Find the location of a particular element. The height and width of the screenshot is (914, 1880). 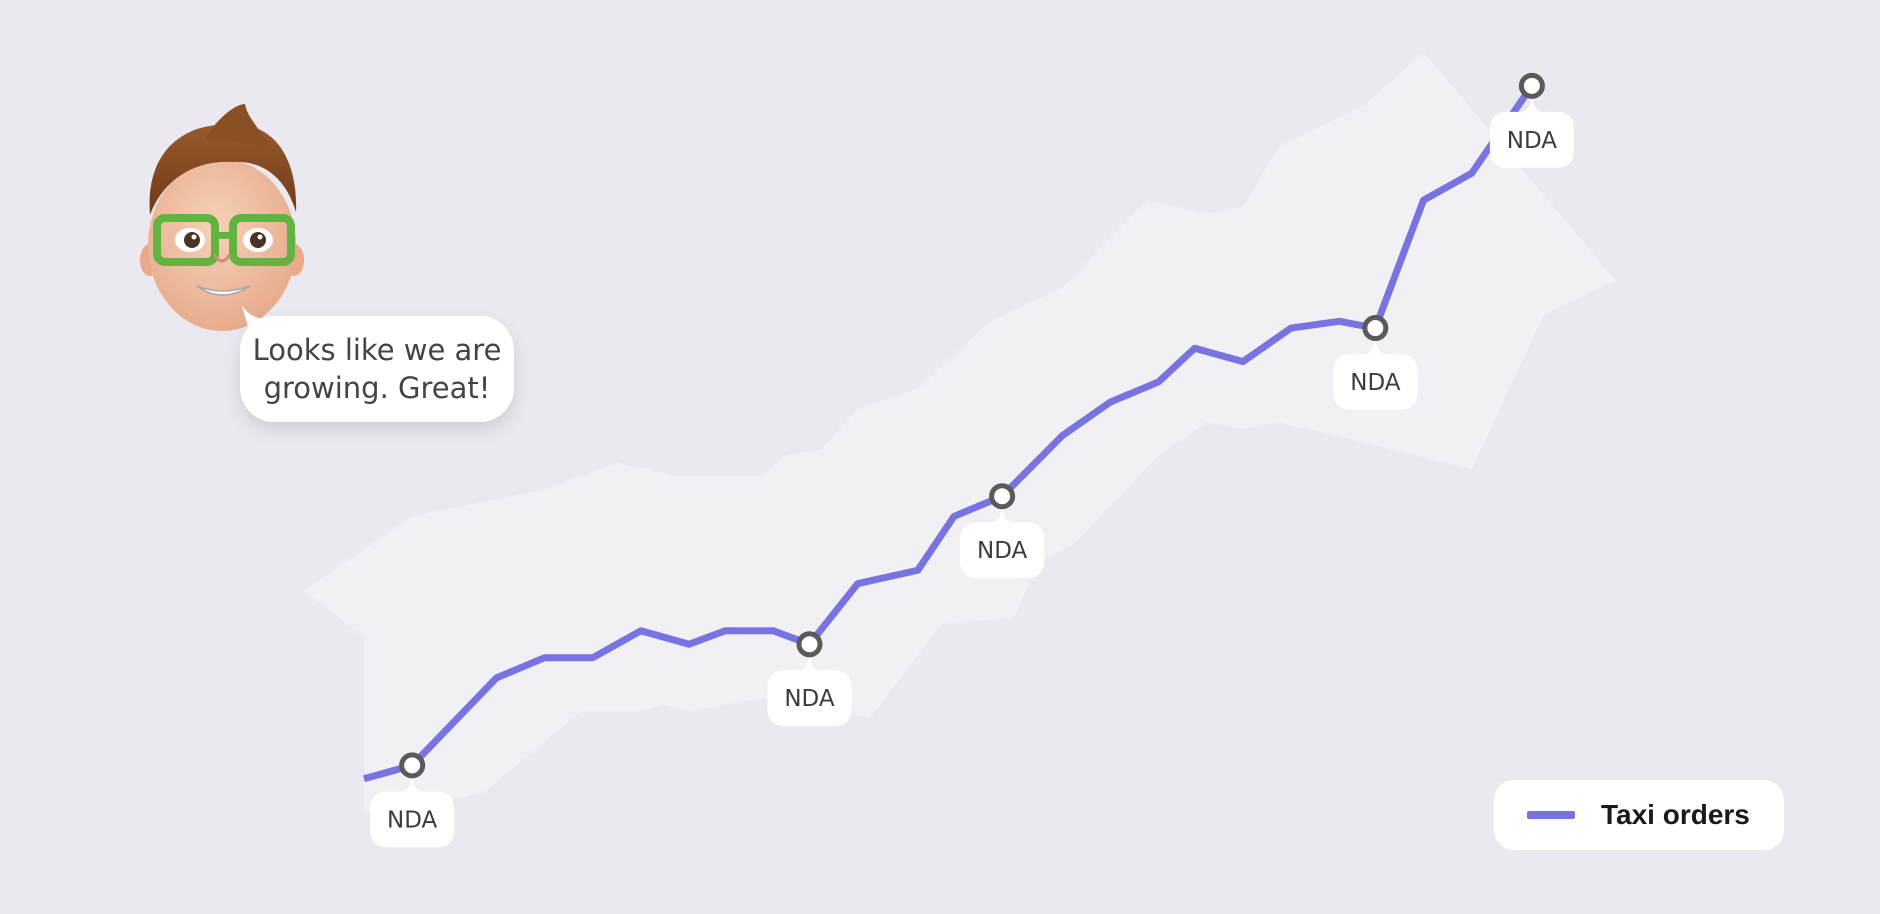

annotation-1: NDA is located at coordinates (412, 800).